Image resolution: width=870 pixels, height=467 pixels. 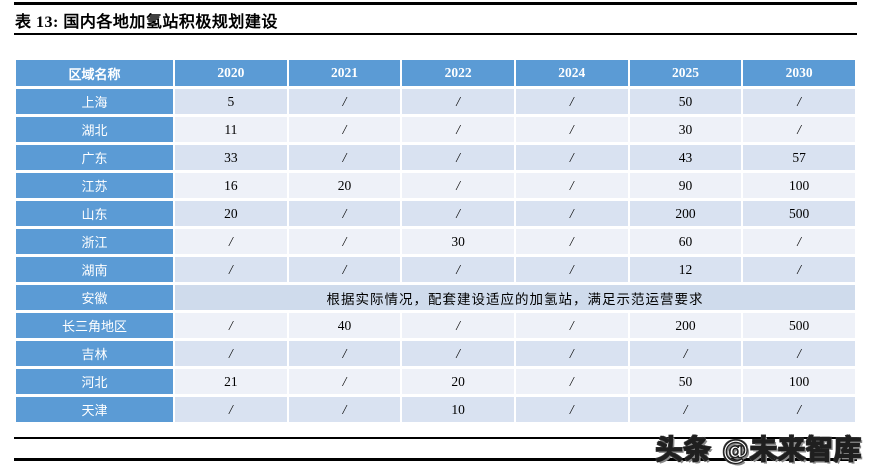 What do you see at coordinates (94, 185) in the screenshot?
I see `region-name-cell: 江苏` at bounding box center [94, 185].